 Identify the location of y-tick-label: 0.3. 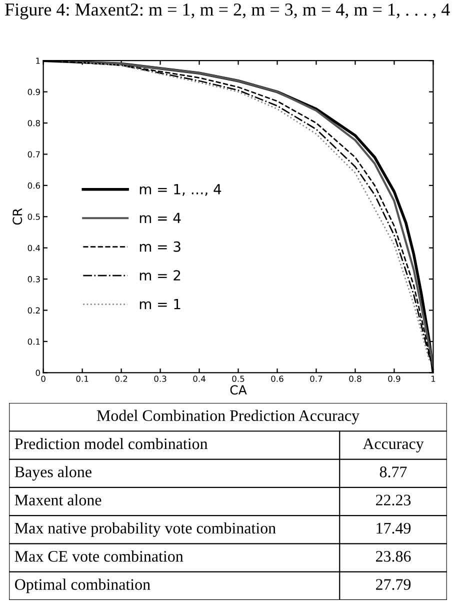
(34, 279).